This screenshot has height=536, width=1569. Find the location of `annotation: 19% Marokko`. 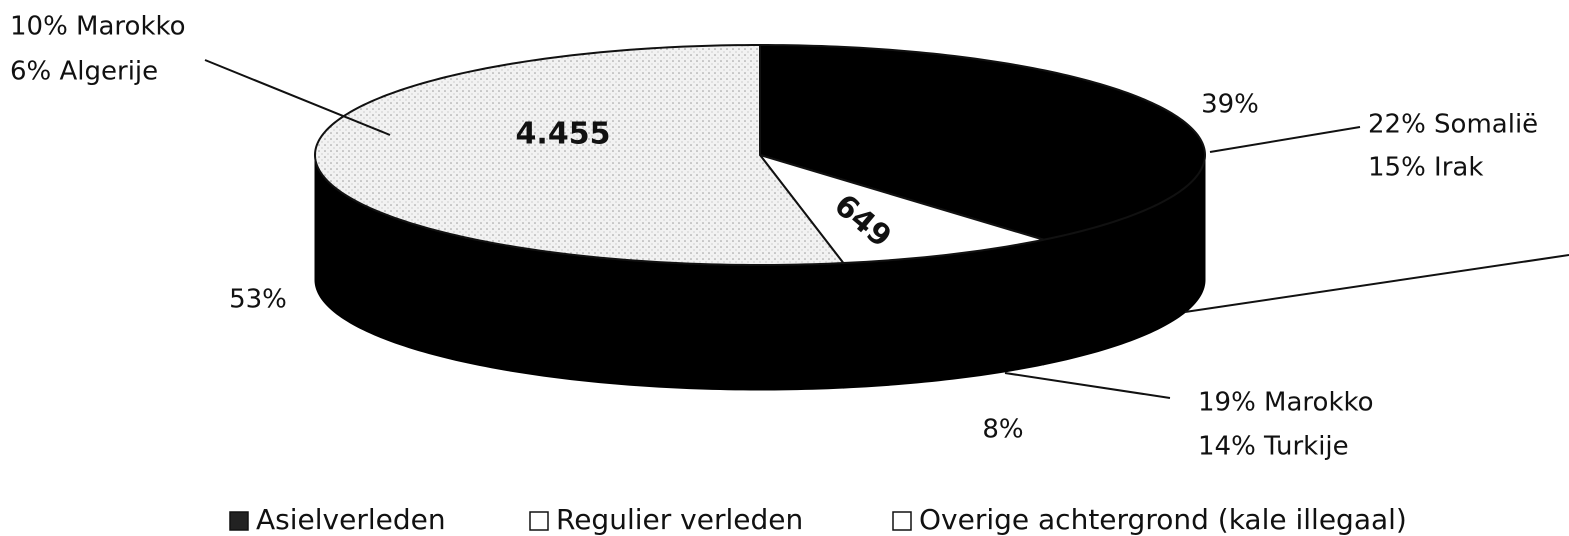

annotation: 19% Marokko is located at coordinates (1286, 403).